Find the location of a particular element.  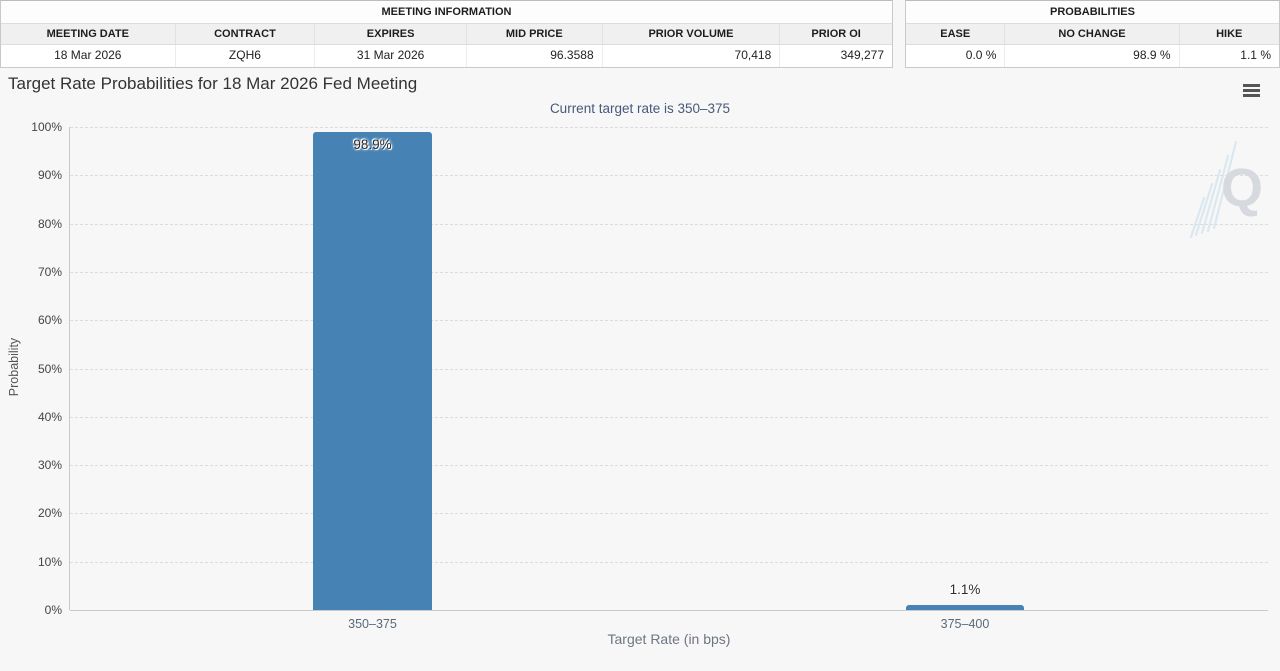

col-header-no-change: NO CHANGE is located at coordinates (1092, 34).